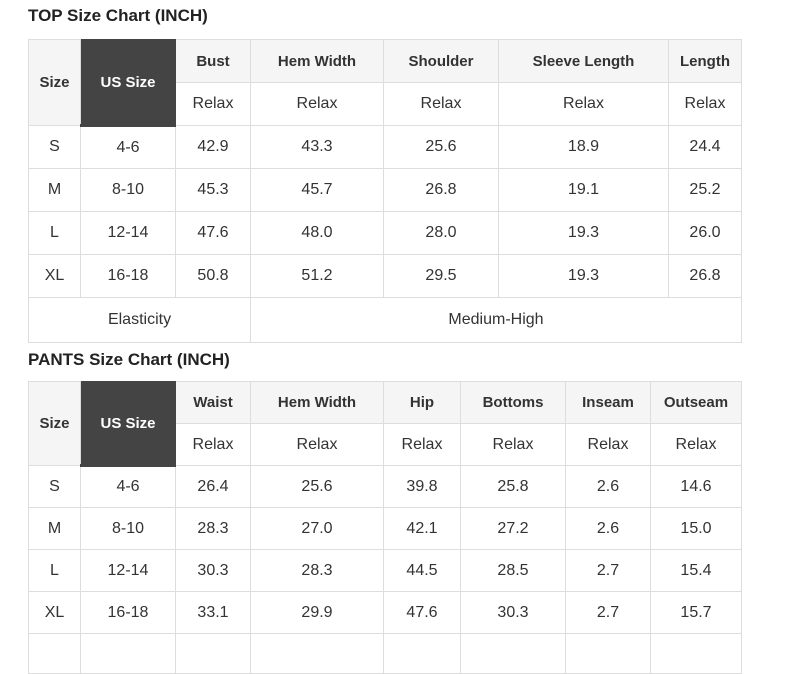  Describe the element at coordinates (317, 233) in the screenshot. I see `value-cell: 48.0` at that location.